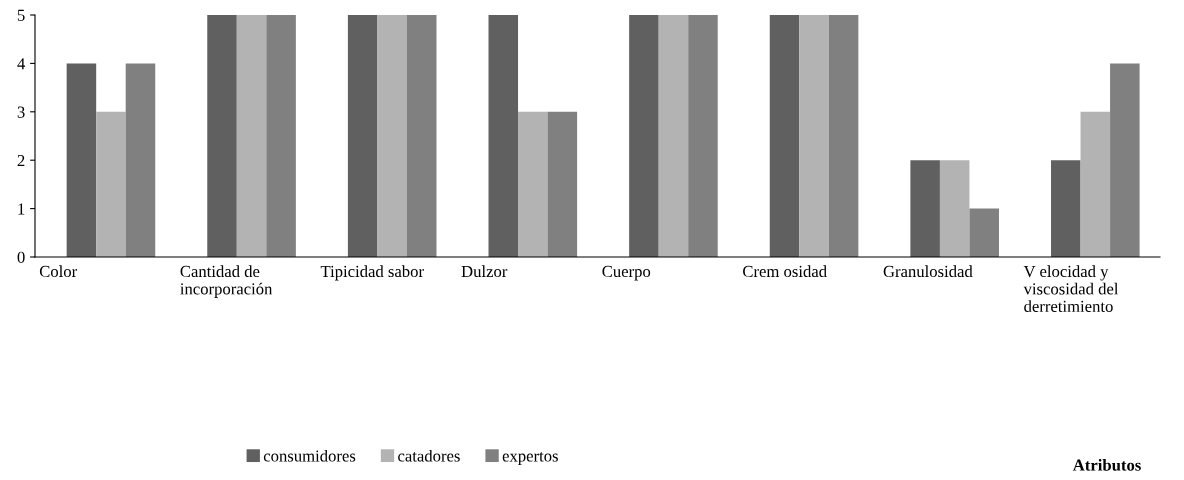  What do you see at coordinates (530, 458) in the screenshot?
I see `legend-label: expertos` at bounding box center [530, 458].